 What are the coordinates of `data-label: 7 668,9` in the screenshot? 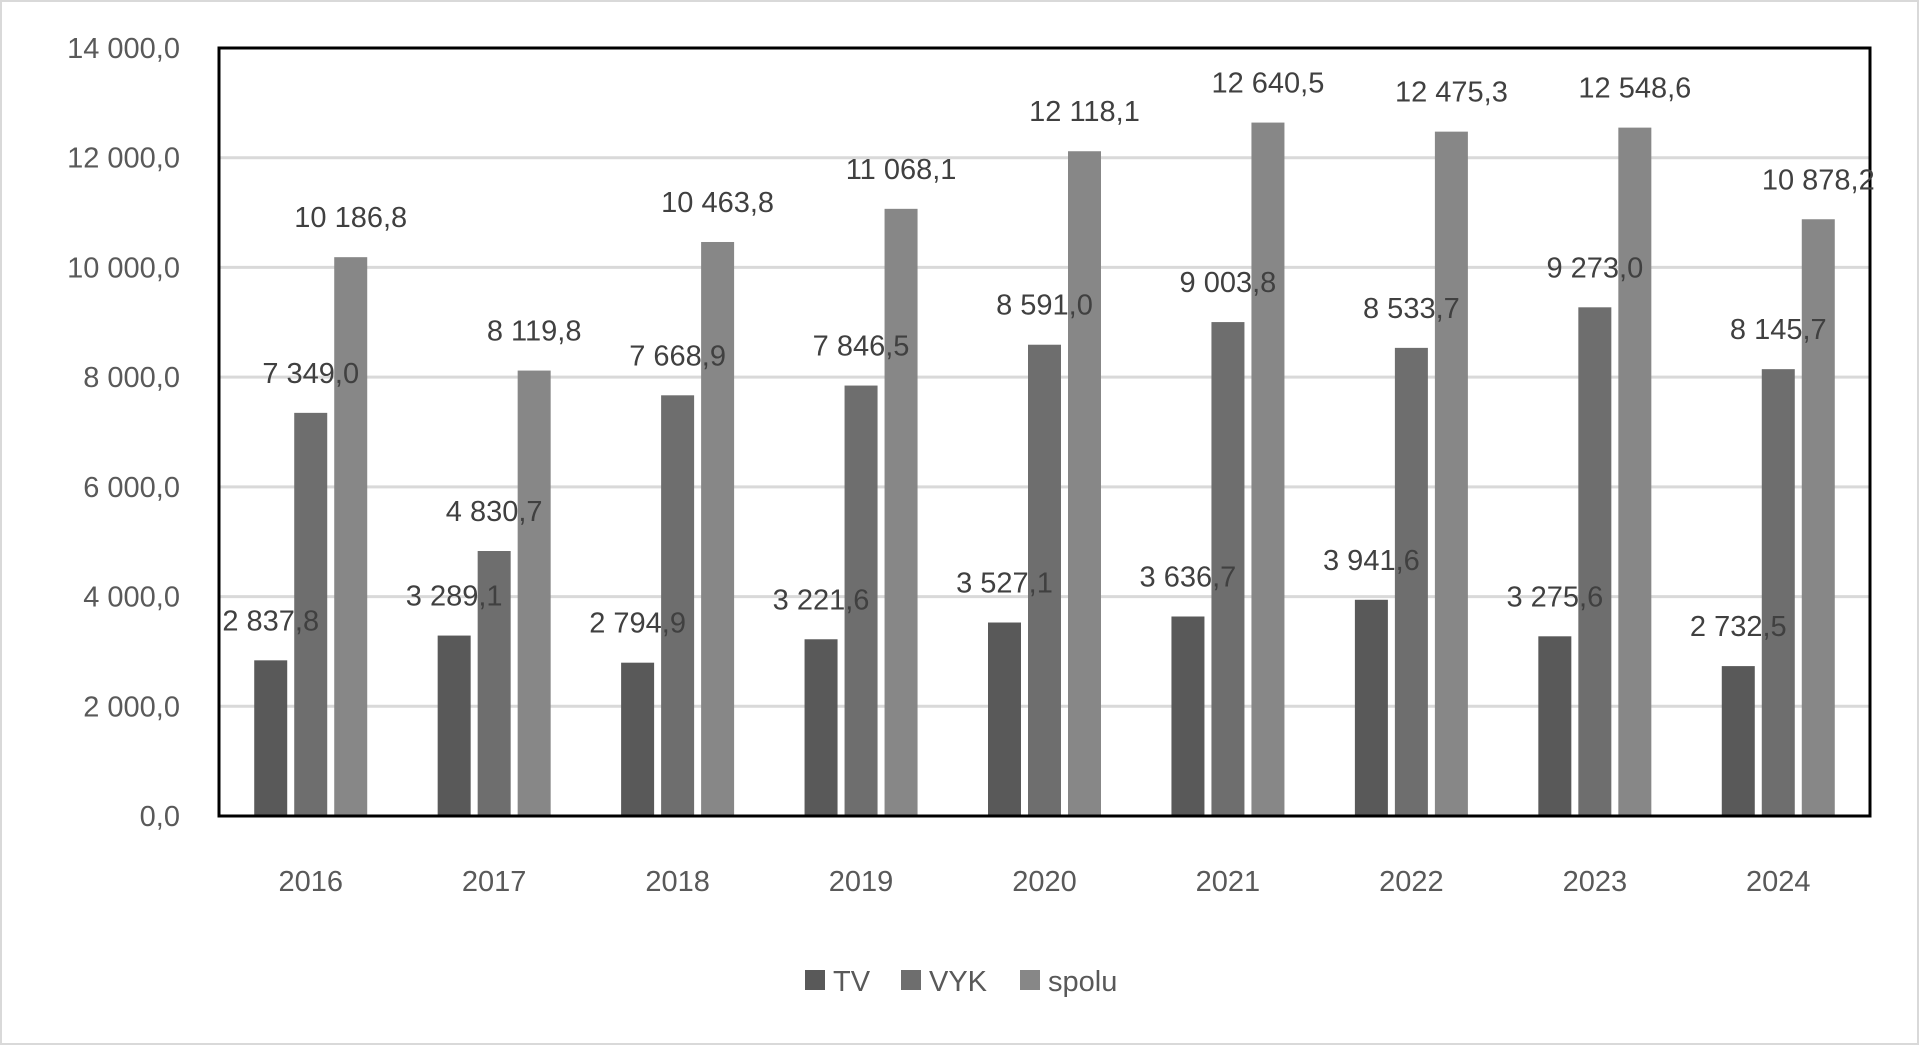 It's located at (677, 356).